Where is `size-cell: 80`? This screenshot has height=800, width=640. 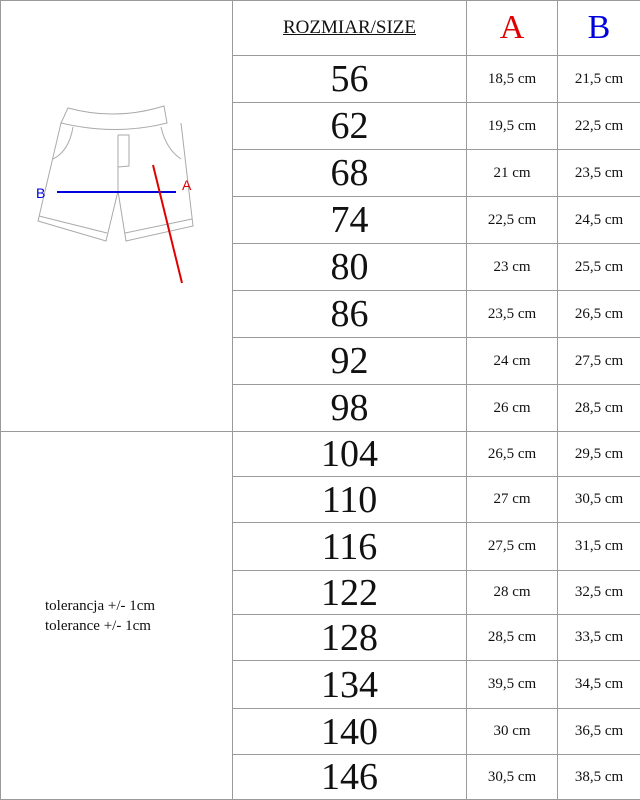 size-cell: 80 is located at coordinates (350, 267).